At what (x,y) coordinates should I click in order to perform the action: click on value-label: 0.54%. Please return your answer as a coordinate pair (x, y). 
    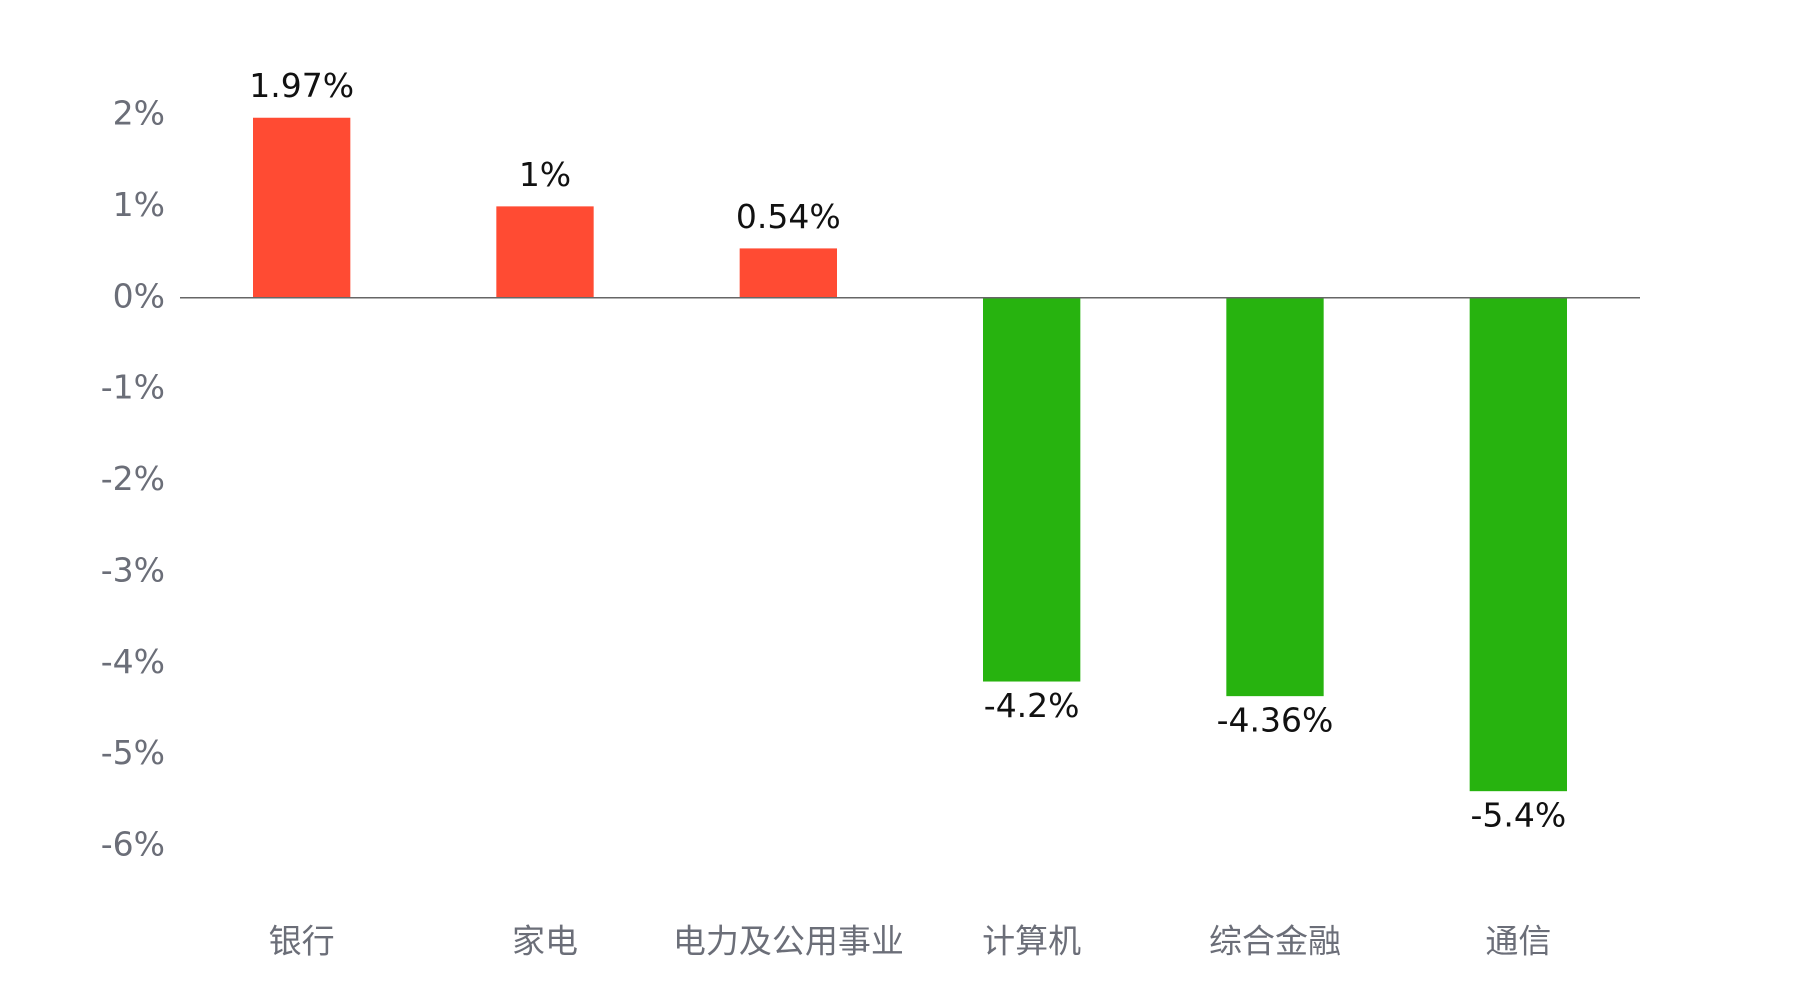
    Looking at the image, I should click on (788, 216).